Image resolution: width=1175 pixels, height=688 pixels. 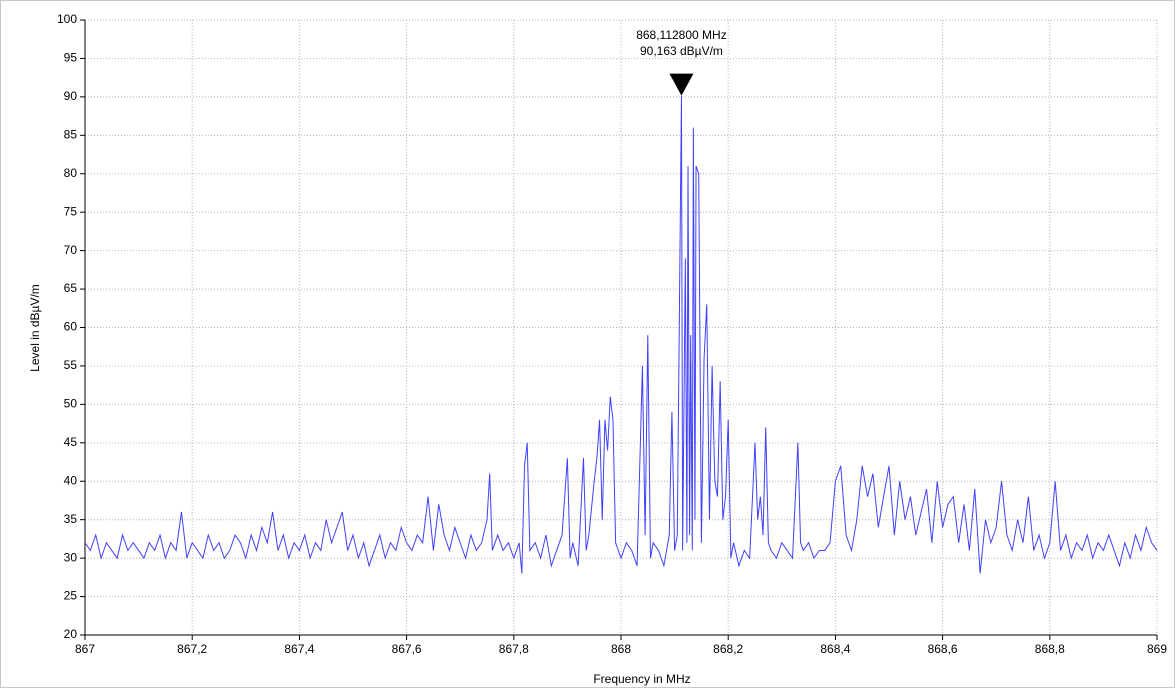 What do you see at coordinates (681, 84) in the screenshot?
I see `peak-marker` at bounding box center [681, 84].